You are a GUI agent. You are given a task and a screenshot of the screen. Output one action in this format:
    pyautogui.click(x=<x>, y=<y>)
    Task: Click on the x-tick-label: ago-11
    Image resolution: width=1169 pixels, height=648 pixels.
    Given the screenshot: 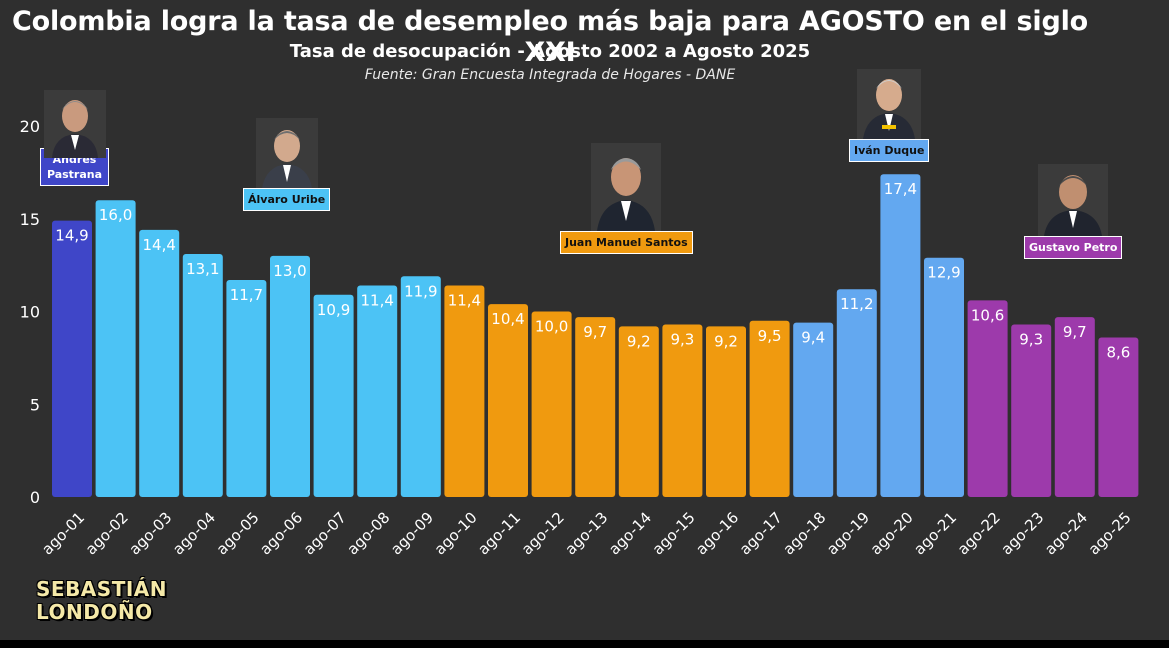 What is the action you would take?
    pyautogui.click(x=499, y=534)
    